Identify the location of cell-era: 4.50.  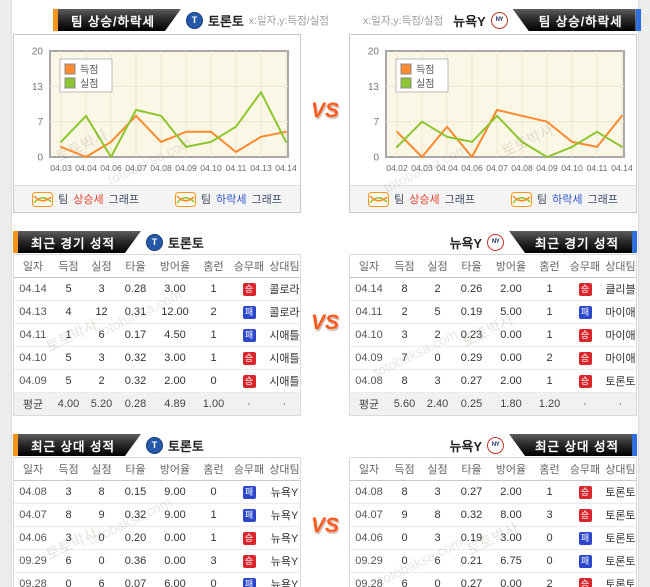
(175, 335).